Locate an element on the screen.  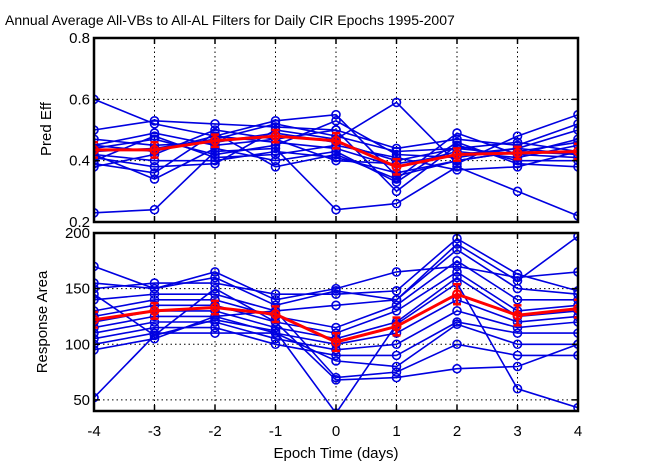
y-axis-label-pred-eff: Pred Eff is located at coordinates (46, 128).